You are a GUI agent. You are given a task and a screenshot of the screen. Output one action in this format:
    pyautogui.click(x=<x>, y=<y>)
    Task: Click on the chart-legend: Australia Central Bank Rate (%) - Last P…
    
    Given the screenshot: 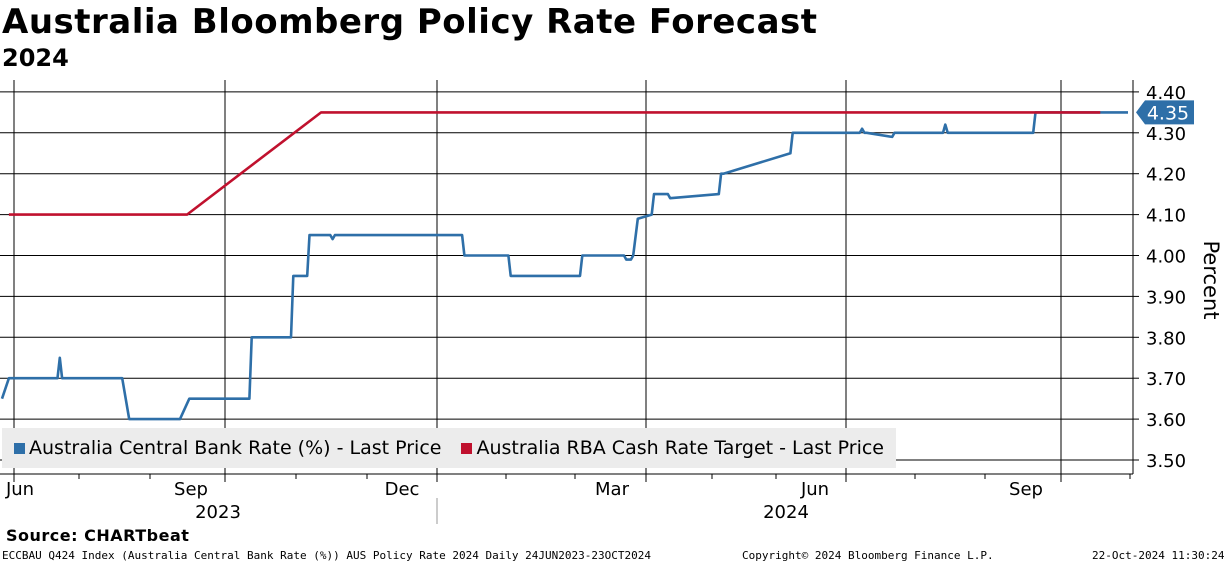 What is the action you would take?
    pyautogui.click(x=449, y=448)
    